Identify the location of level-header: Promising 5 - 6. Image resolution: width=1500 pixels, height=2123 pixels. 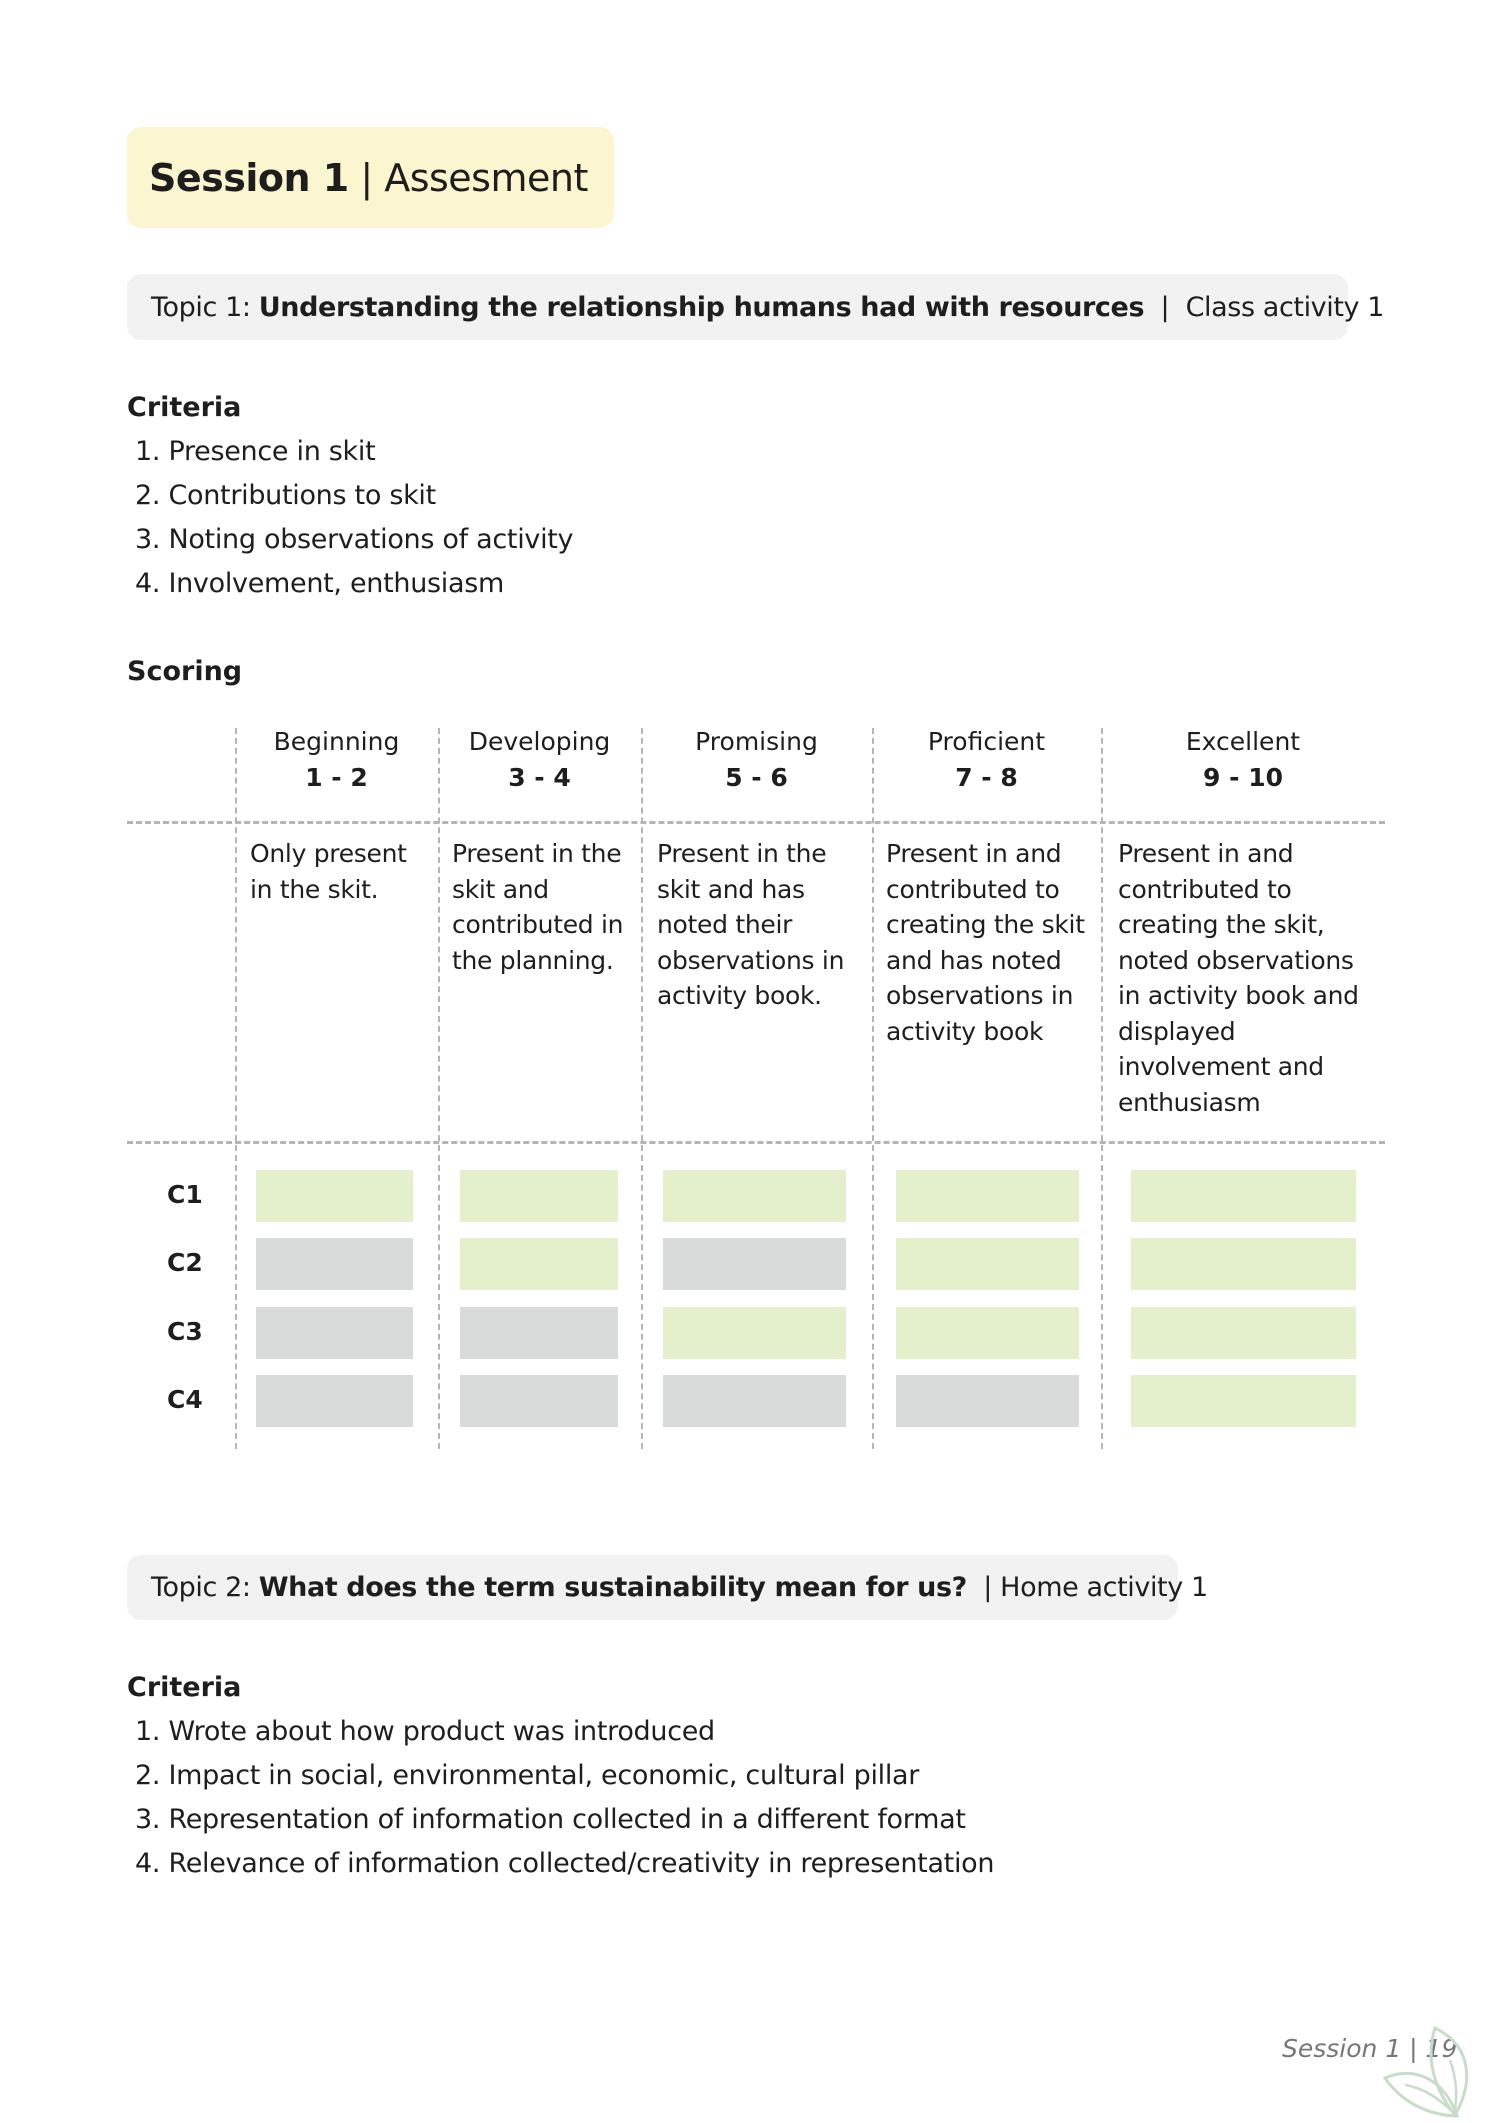
(756, 760).